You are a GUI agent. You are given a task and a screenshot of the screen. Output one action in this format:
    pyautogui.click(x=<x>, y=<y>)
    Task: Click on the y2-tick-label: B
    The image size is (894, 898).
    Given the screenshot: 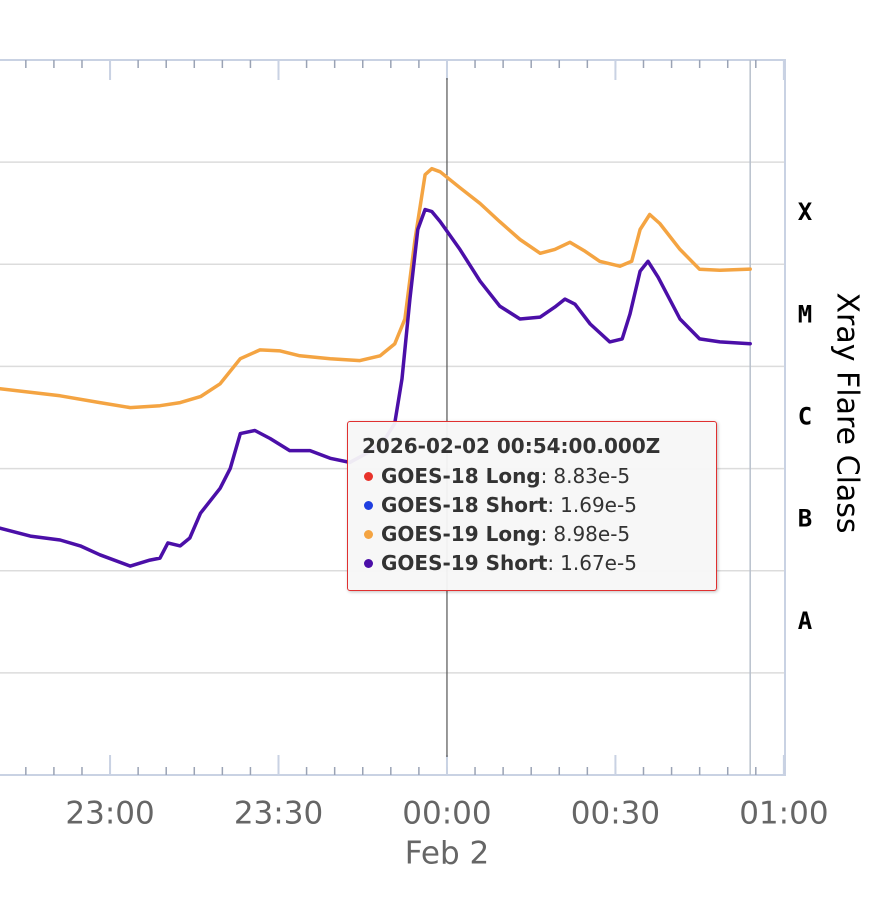 What is the action you would take?
    pyautogui.click(x=805, y=519)
    